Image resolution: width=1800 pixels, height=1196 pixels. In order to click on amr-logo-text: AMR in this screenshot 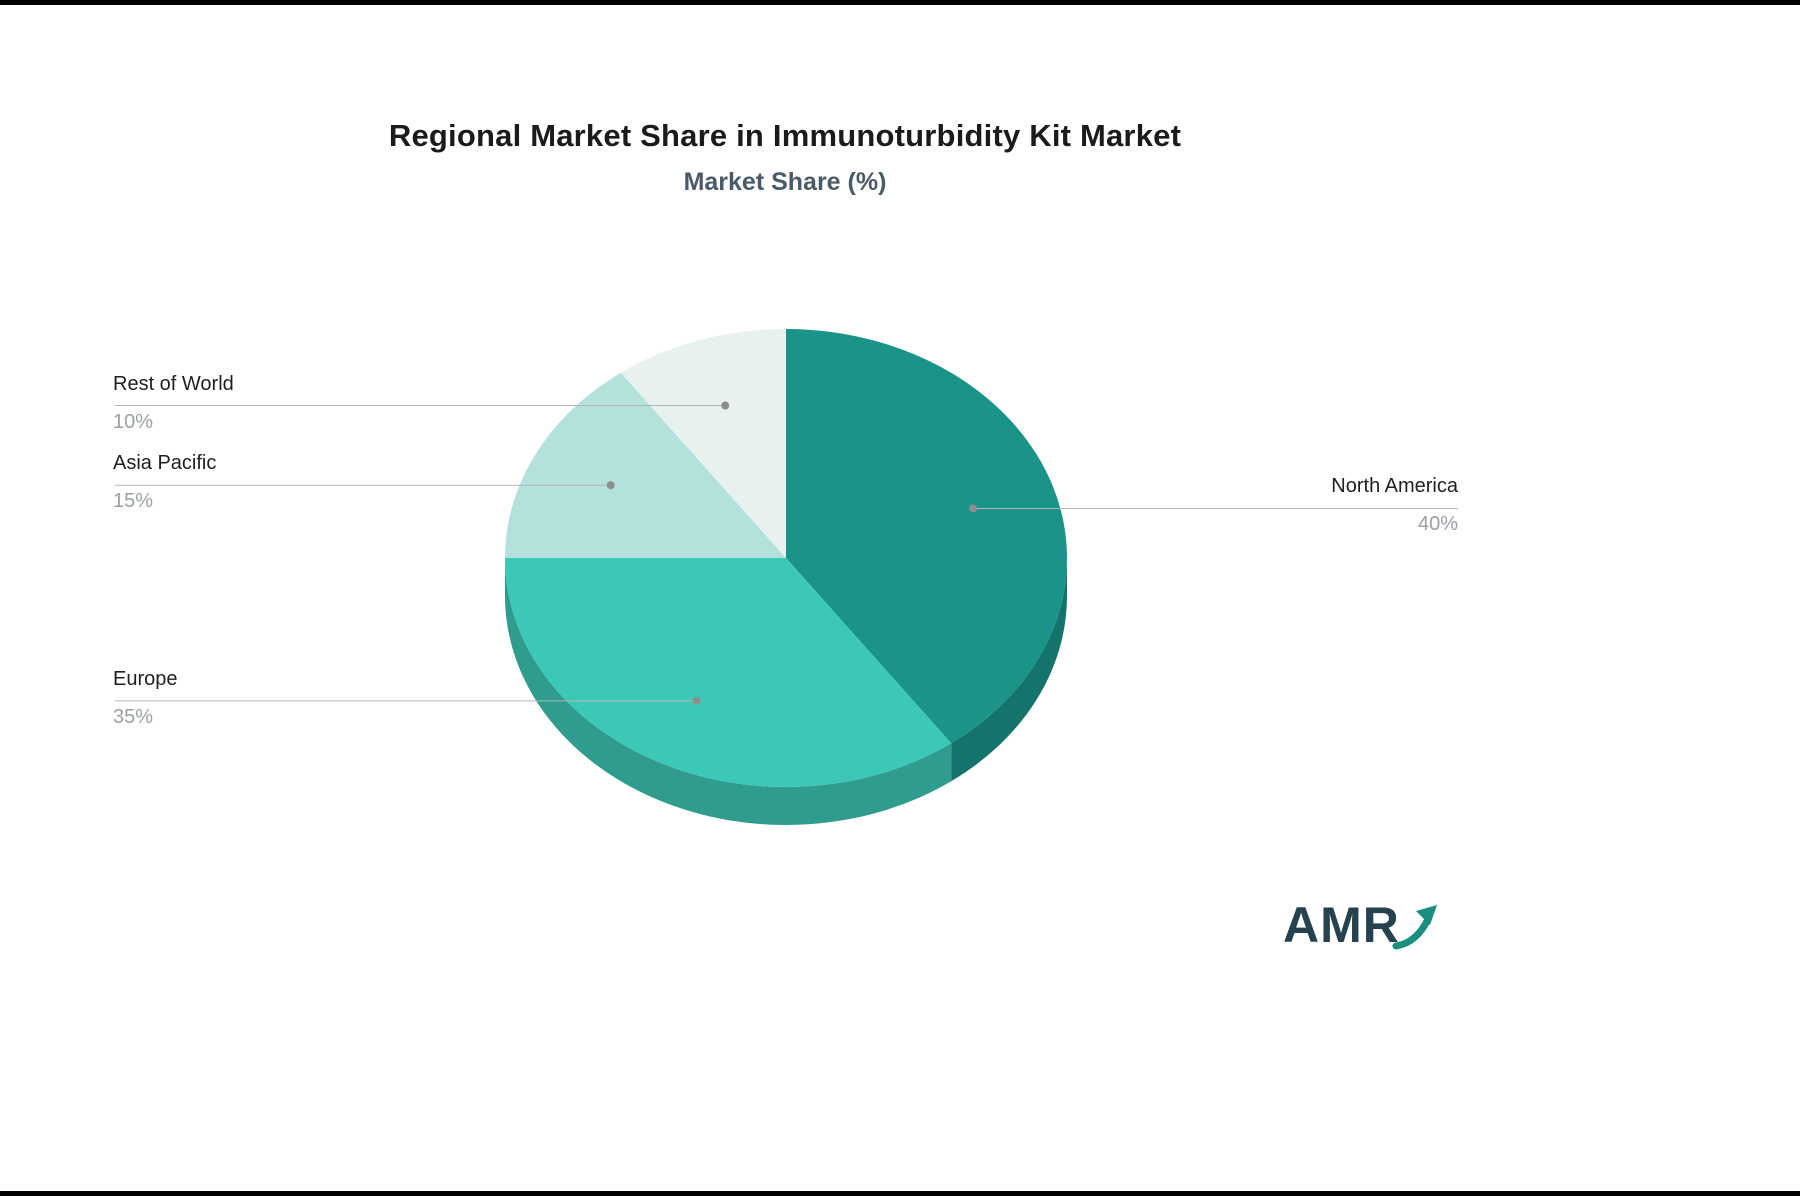, I will do `click(1341, 925)`.